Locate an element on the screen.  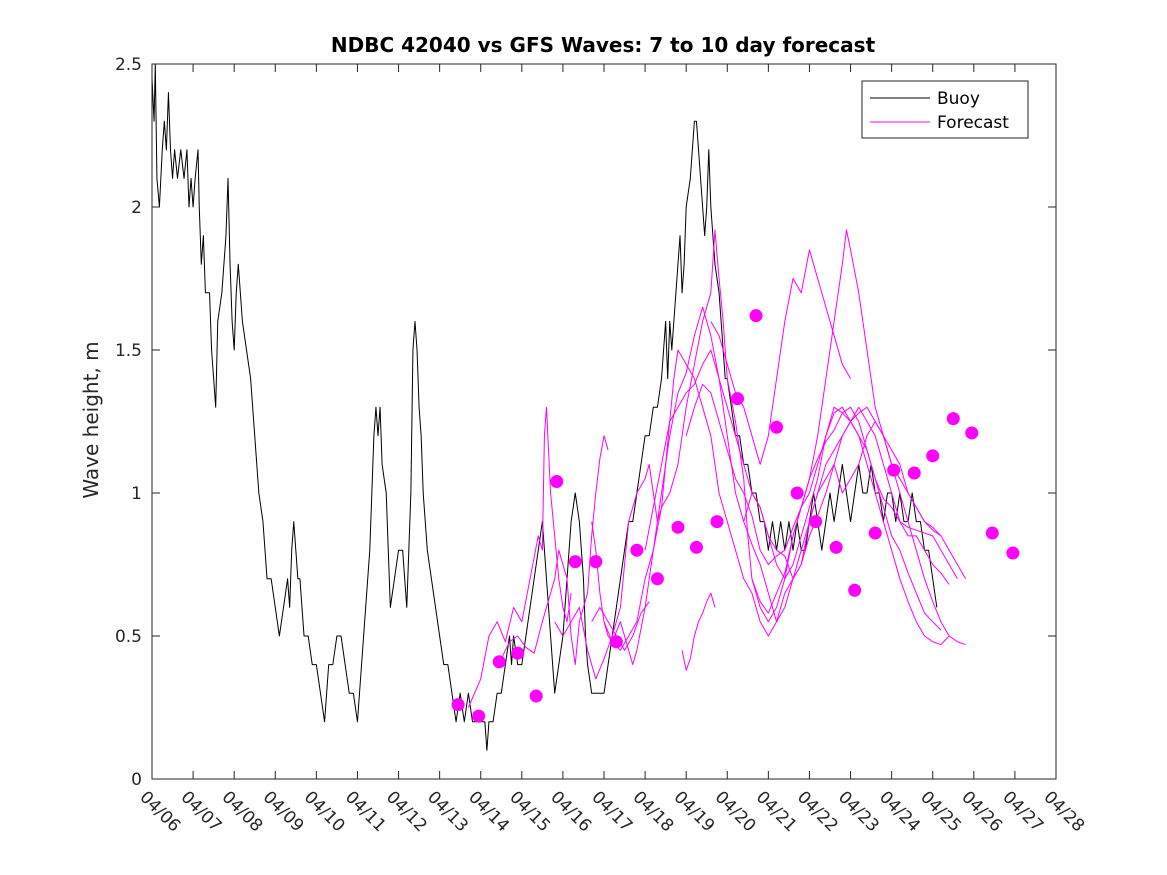
y-axis-label: Wave height, m is located at coordinates (91, 419).